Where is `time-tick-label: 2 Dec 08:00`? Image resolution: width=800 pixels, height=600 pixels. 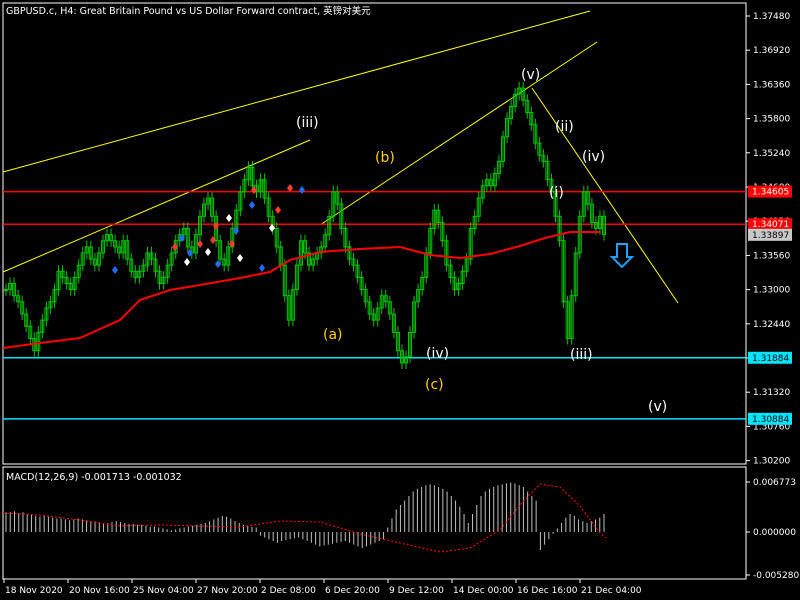 time-tick-label: 2 Dec 08:00 is located at coordinates (288, 591).